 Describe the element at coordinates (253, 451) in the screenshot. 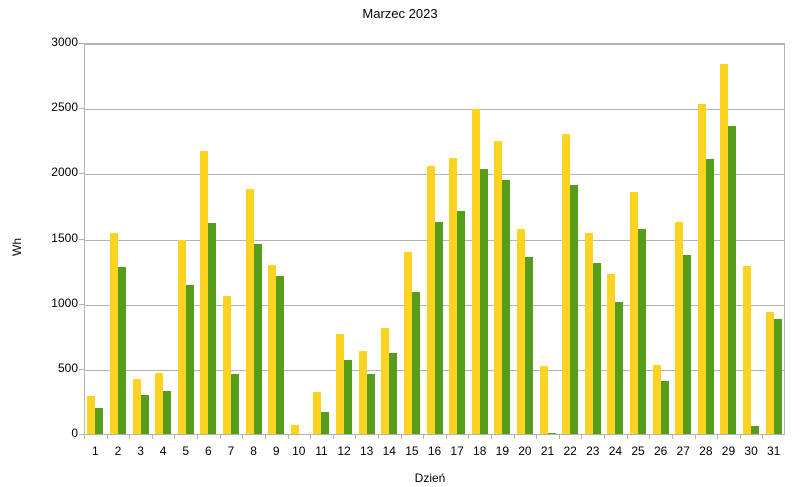

I see `x-tick-label: 8` at that location.